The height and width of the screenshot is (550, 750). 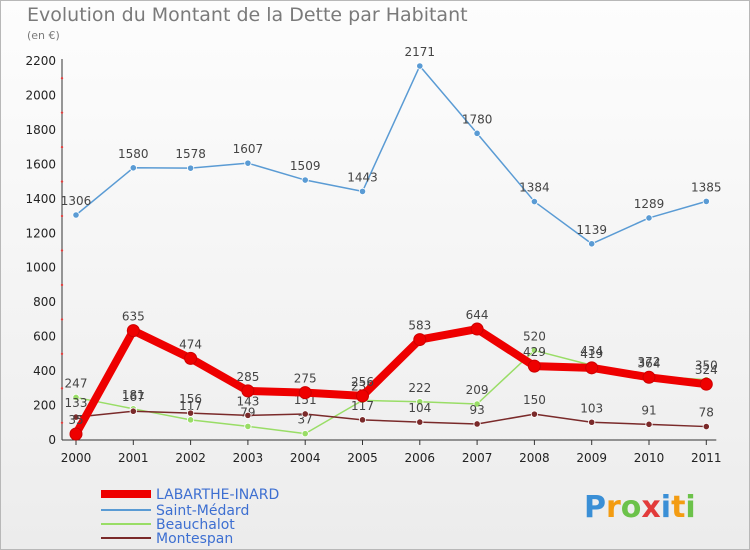 I want to click on data-label: 222, so click(x=419, y=388).